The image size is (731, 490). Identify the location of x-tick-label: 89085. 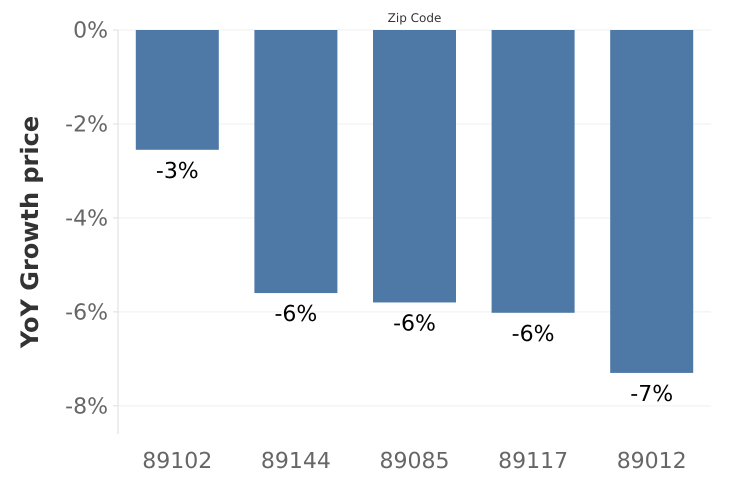
(415, 461).